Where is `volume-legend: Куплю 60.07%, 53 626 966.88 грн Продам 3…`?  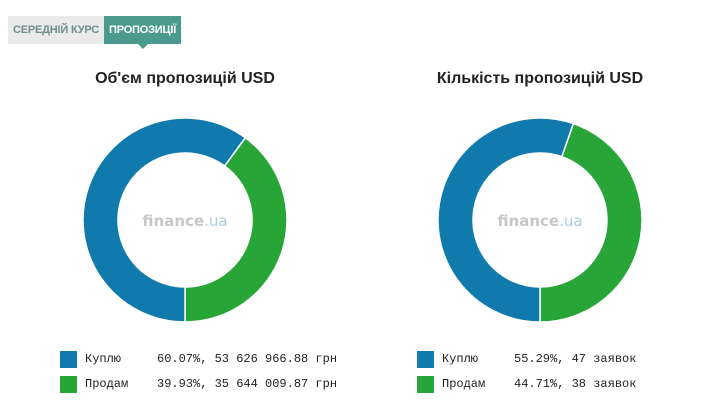 volume-legend: Куплю 60.07%, 53 626 966.88 грн Продам 3… is located at coordinates (210, 375).